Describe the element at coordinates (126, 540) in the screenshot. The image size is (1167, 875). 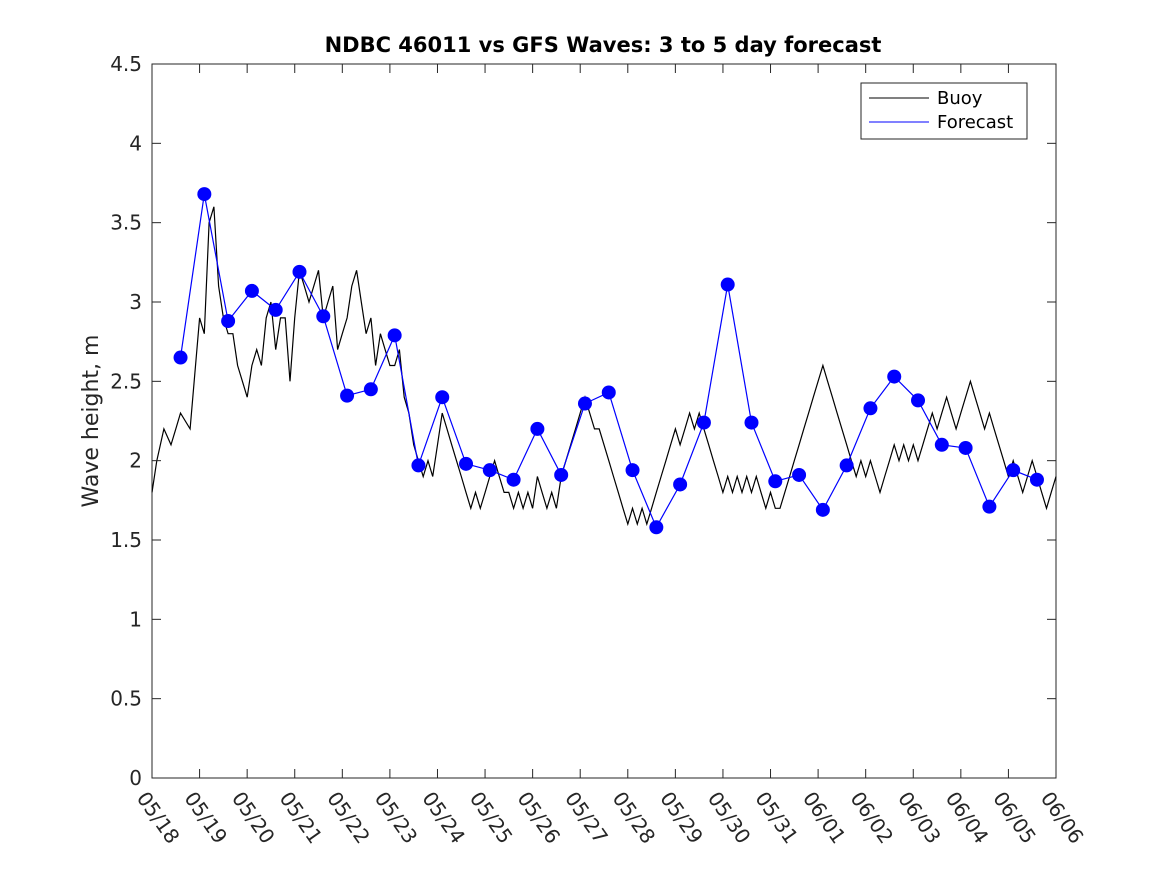
I see `y-tick-label: 1.5` at that location.